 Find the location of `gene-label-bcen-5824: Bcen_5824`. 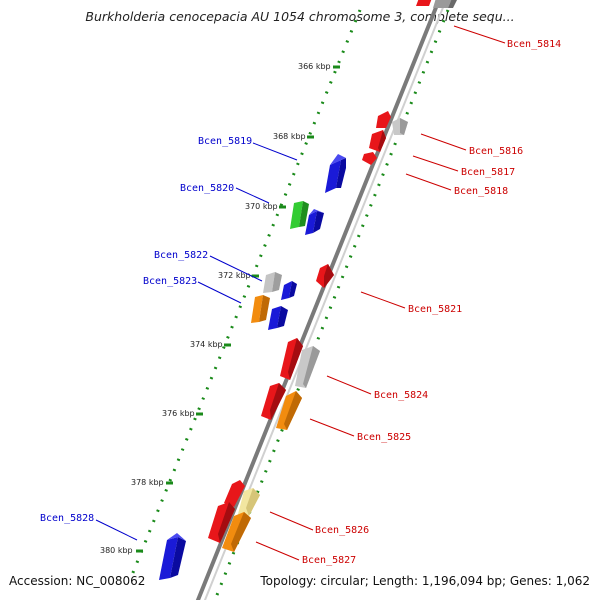

gene-label-bcen-5824: Bcen_5824 is located at coordinates (401, 395).